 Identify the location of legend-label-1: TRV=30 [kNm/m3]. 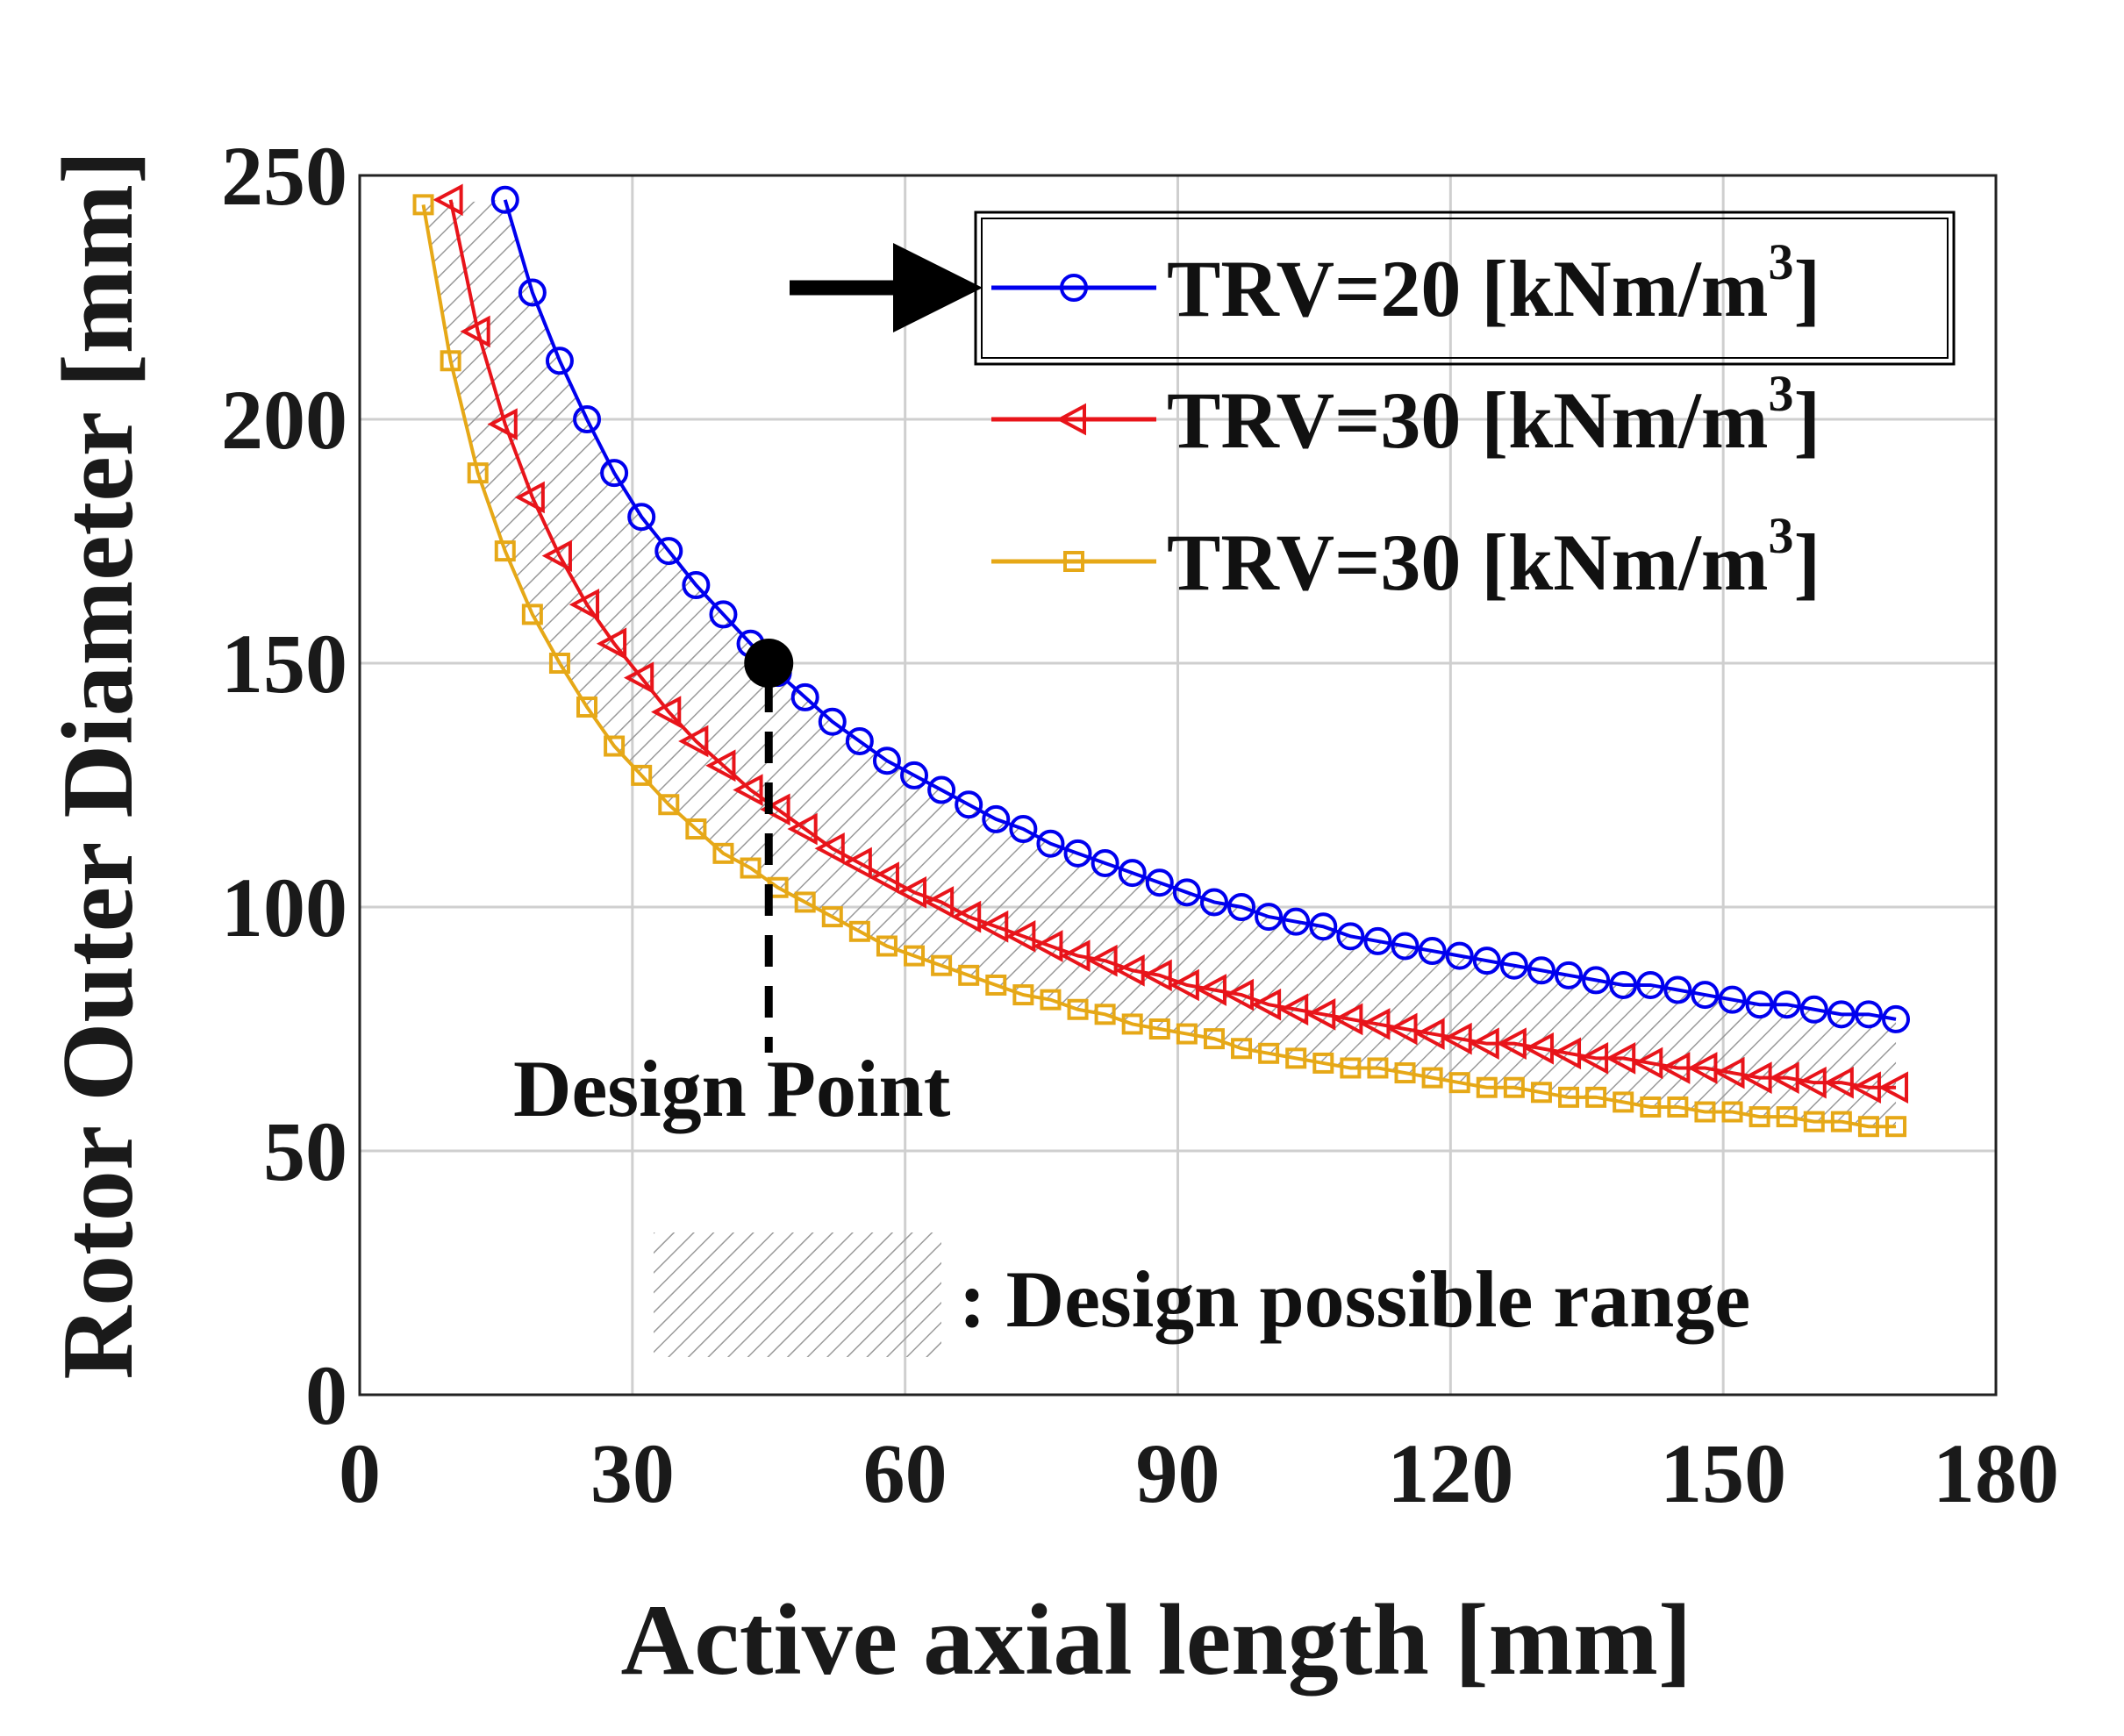
(1494, 415).